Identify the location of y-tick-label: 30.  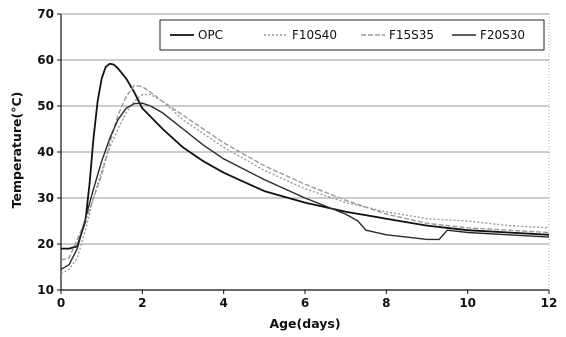
(45, 198).